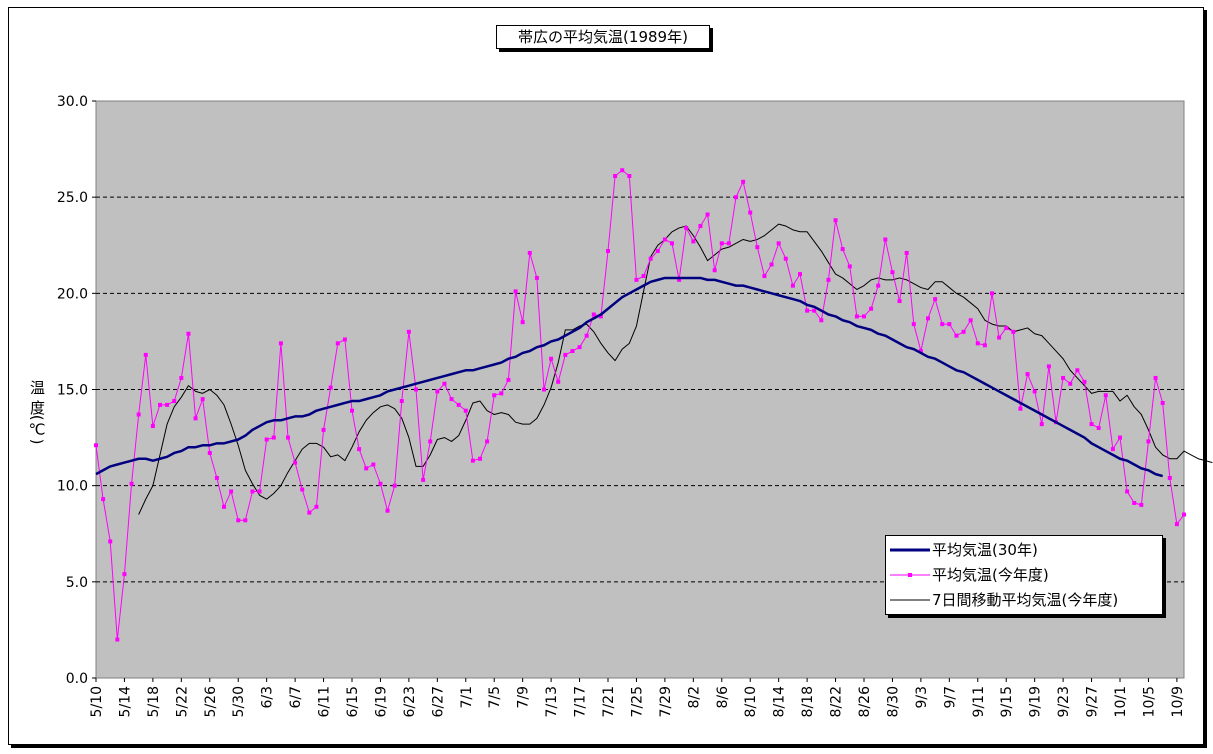 The image size is (1213, 754). Describe the element at coordinates (910, 600) in the screenshot. I see `legend-swatch-moving-avg` at that location.